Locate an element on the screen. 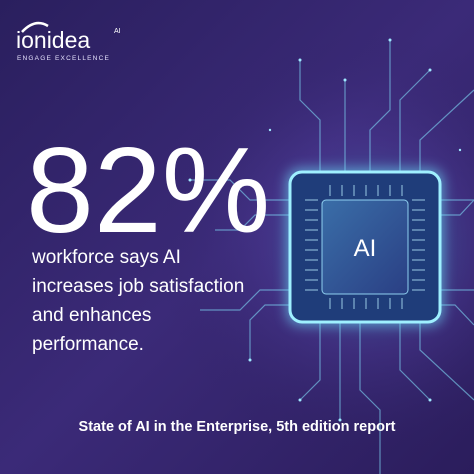  chip-core is located at coordinates (365, 247).